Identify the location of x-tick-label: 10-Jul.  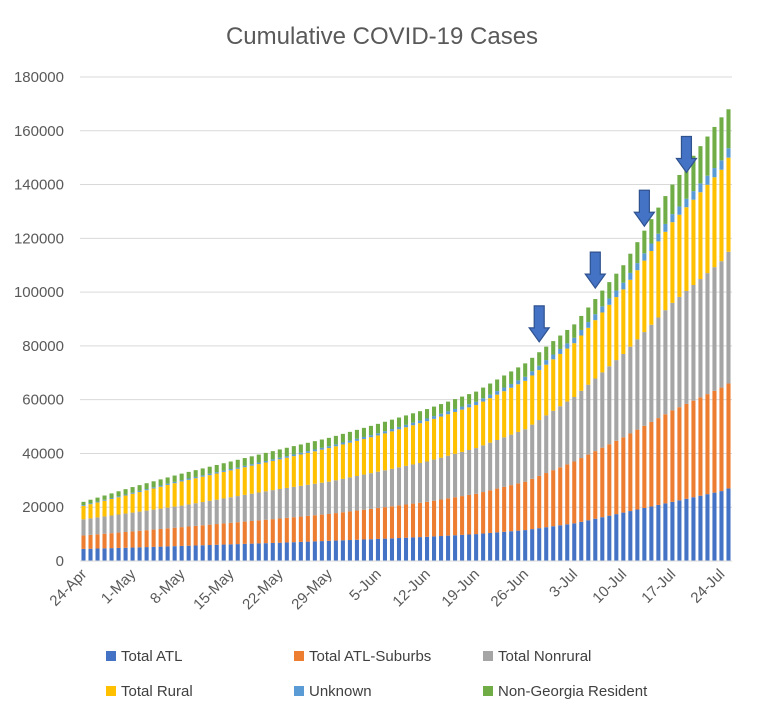
(609, 586).